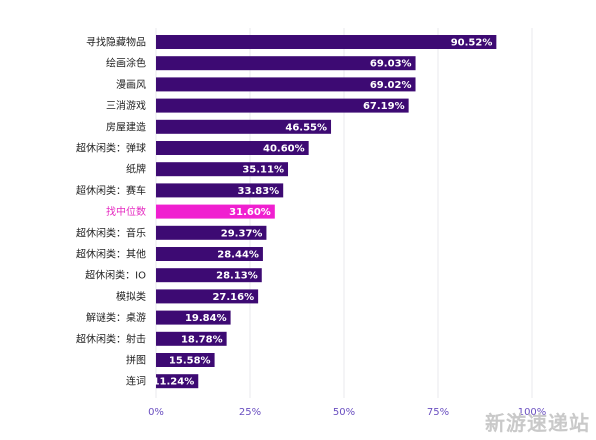  Describe the element at coordinates (136, 381) in the screenshot. I see `category-label: 连词` at that location.